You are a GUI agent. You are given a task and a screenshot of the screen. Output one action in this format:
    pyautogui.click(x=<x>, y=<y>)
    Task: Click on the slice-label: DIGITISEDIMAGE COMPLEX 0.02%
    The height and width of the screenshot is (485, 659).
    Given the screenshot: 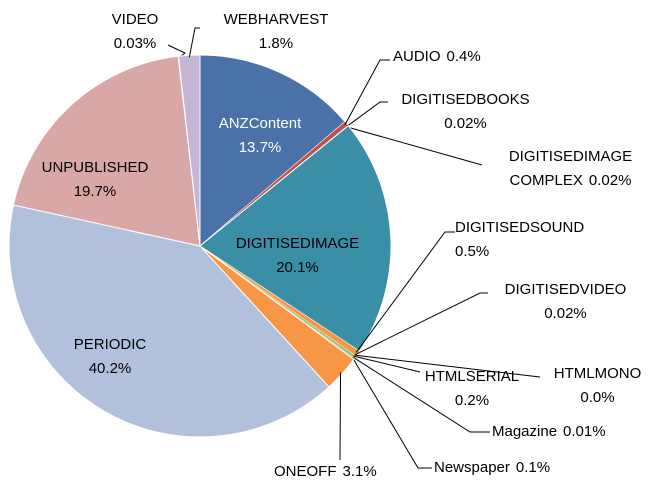 What is the action you would take?
    pyautogui.click(x=570, y=169)
    